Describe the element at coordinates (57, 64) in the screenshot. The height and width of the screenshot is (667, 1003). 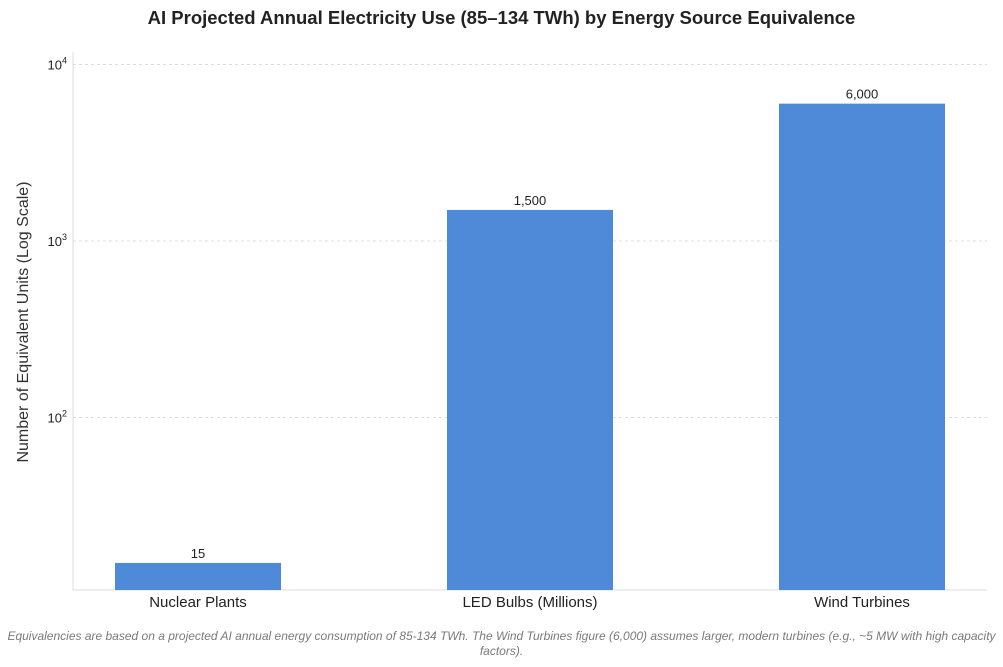
I see `y-tick-label-2: 10⁴` at that location.